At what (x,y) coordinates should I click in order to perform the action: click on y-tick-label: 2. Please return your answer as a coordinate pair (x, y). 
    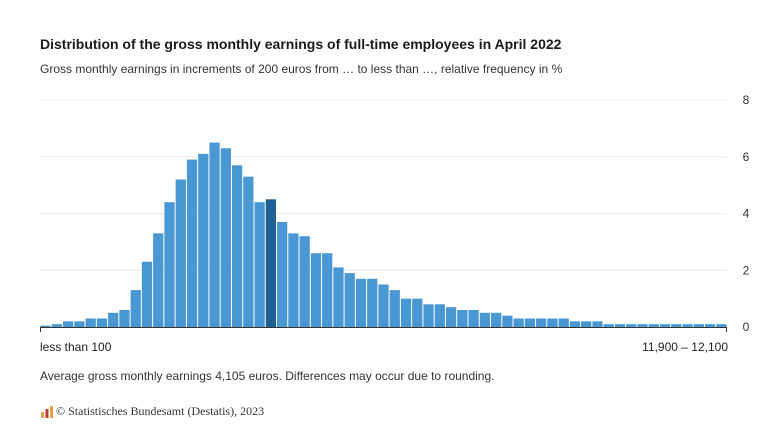
    Looking at the image, I should click on (746, 270).